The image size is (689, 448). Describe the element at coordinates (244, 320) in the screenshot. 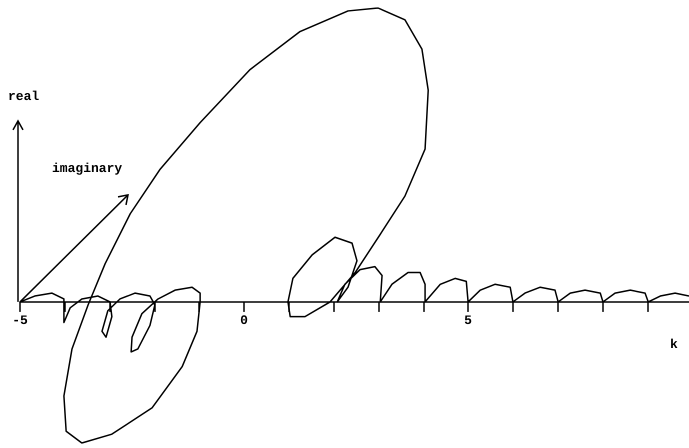

I see `x-tick-label: 0` at that location.